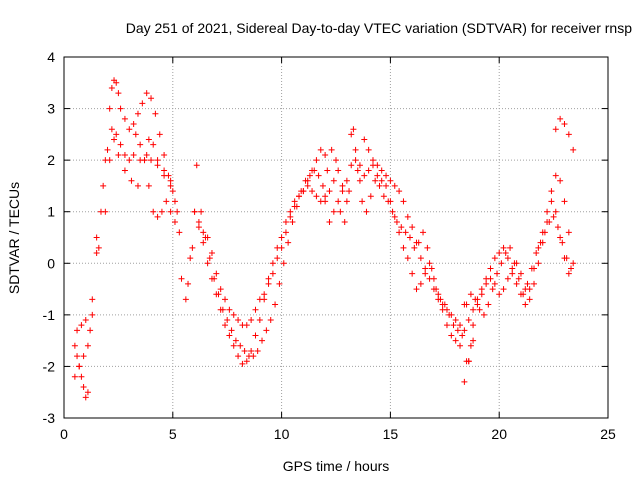  I want to click on x-tick-label: 0, so click(64, 434).